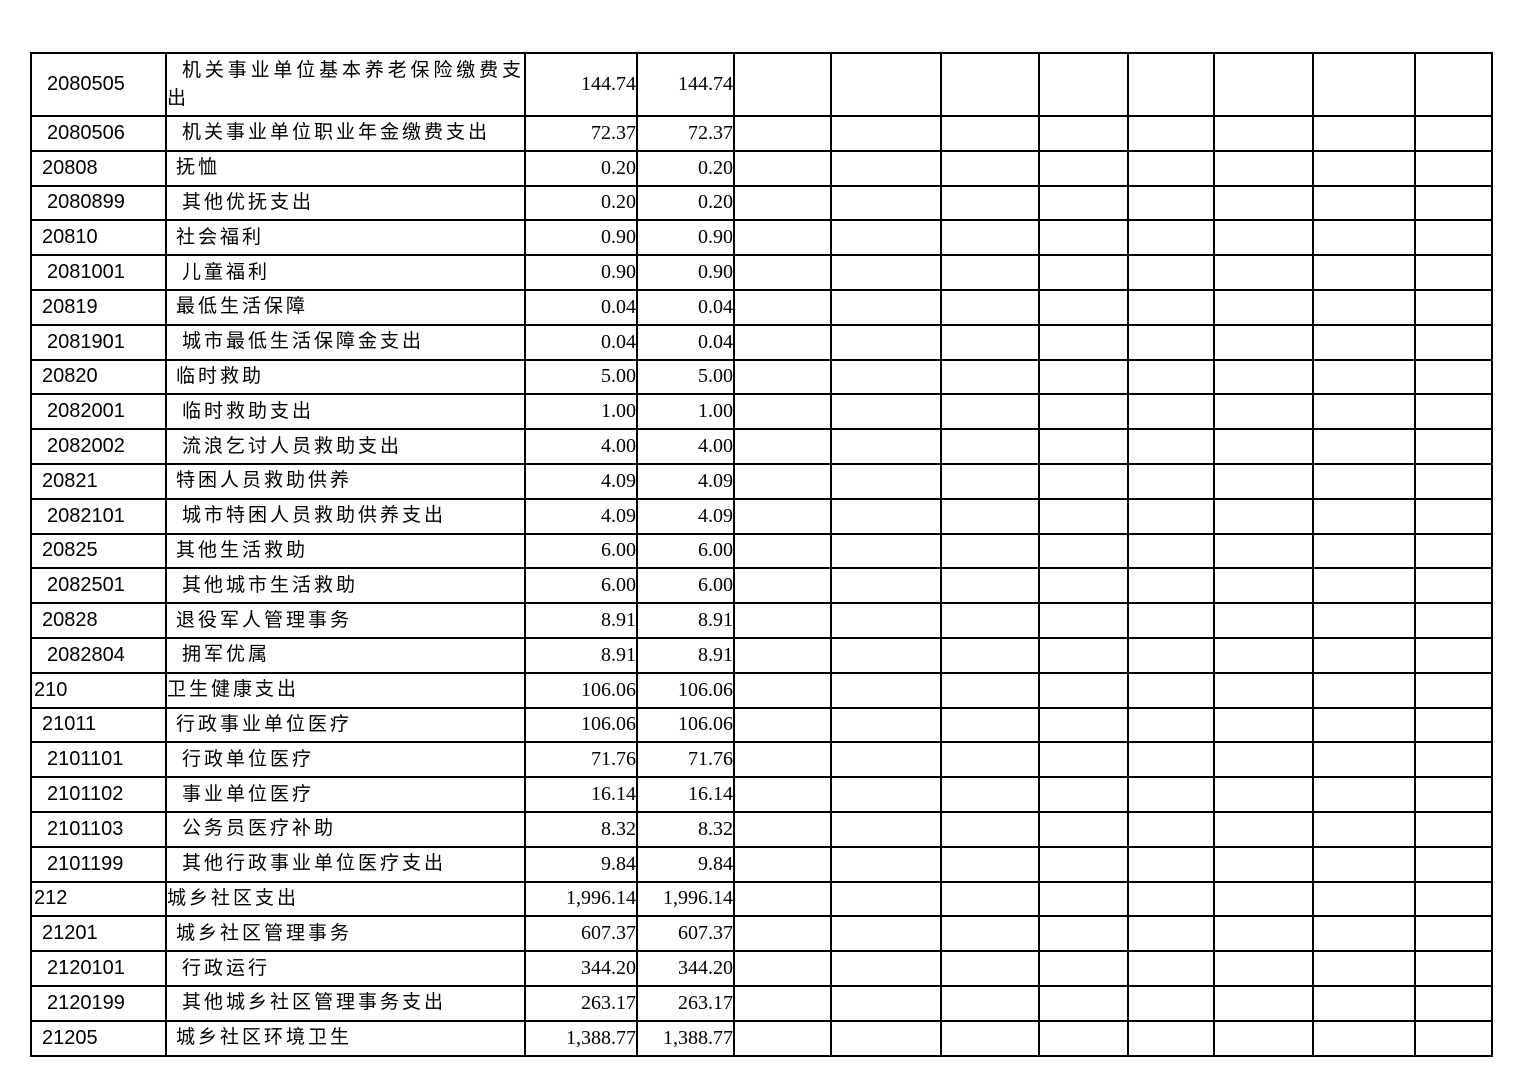 This screenshot has width=1520, height=1074. Describe the element at coordinates (345, 238) in the screenshot. I see `item-name-cell: 社会福利` at that location.